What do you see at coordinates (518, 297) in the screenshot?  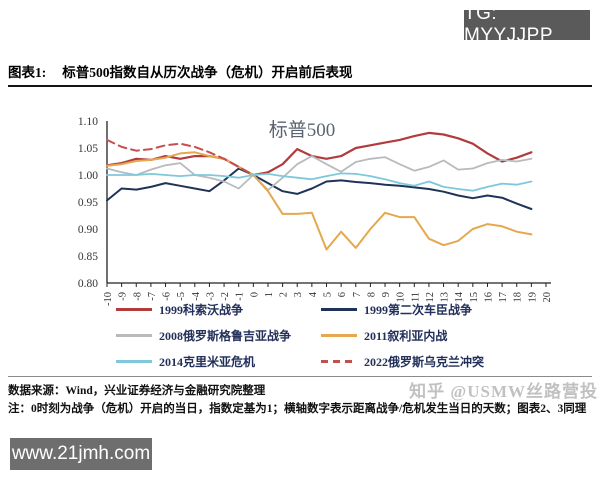 I see `x-tick-label: 18` at bounding box center [518, 297].